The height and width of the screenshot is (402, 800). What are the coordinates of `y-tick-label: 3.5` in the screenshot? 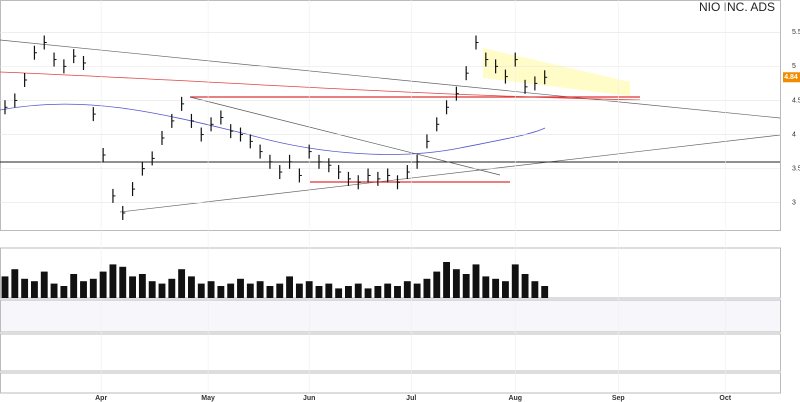 It's located at (796, 168).